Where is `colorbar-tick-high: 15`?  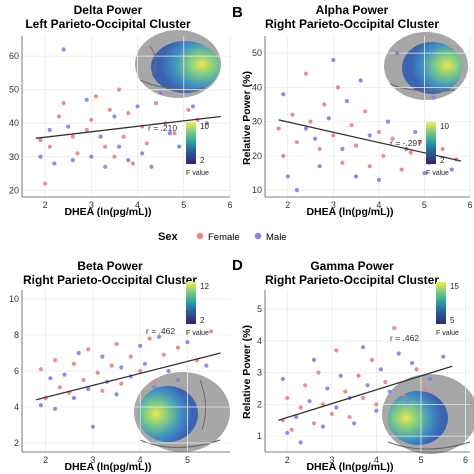
colorbar-tick-high: 15 is located at coordinates (454, 286).